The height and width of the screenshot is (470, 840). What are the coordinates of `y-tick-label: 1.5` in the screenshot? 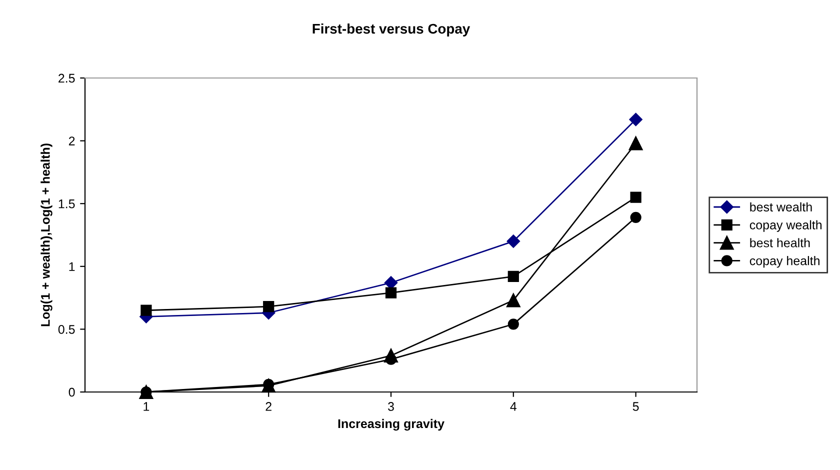 It's located at (66, 204).